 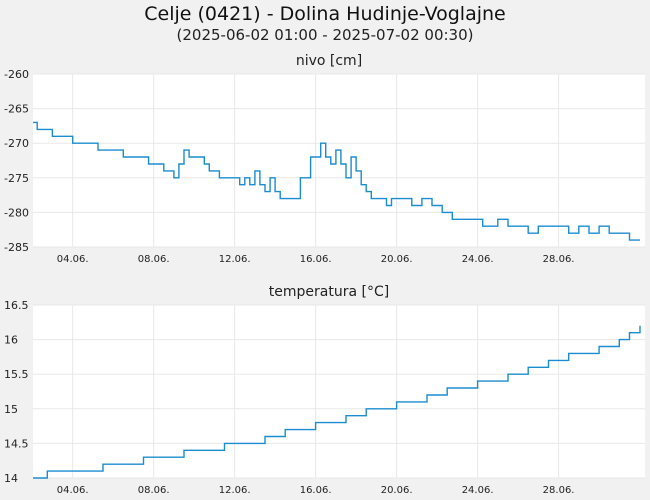 I want to click on y-tick-label: 14, so click(x=11, y=478).